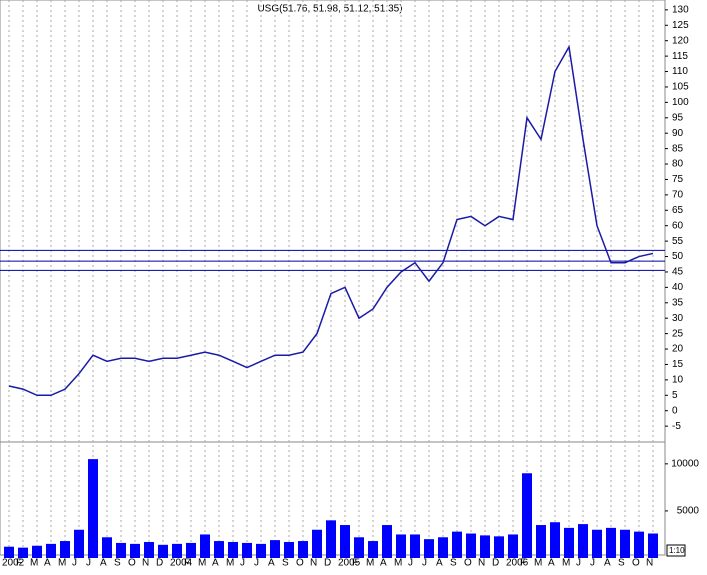 The image size is (707, 575). I want to click on y-tick-label: 95, so click(678, 117).